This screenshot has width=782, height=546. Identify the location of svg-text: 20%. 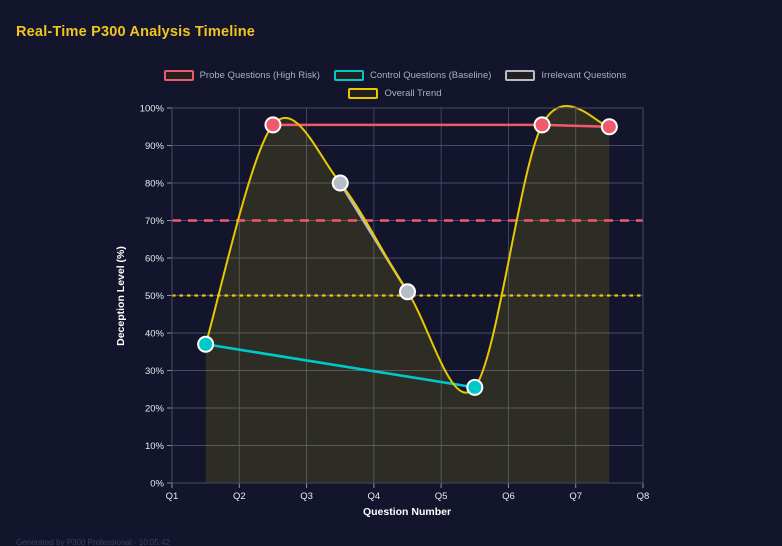
(155, 409).